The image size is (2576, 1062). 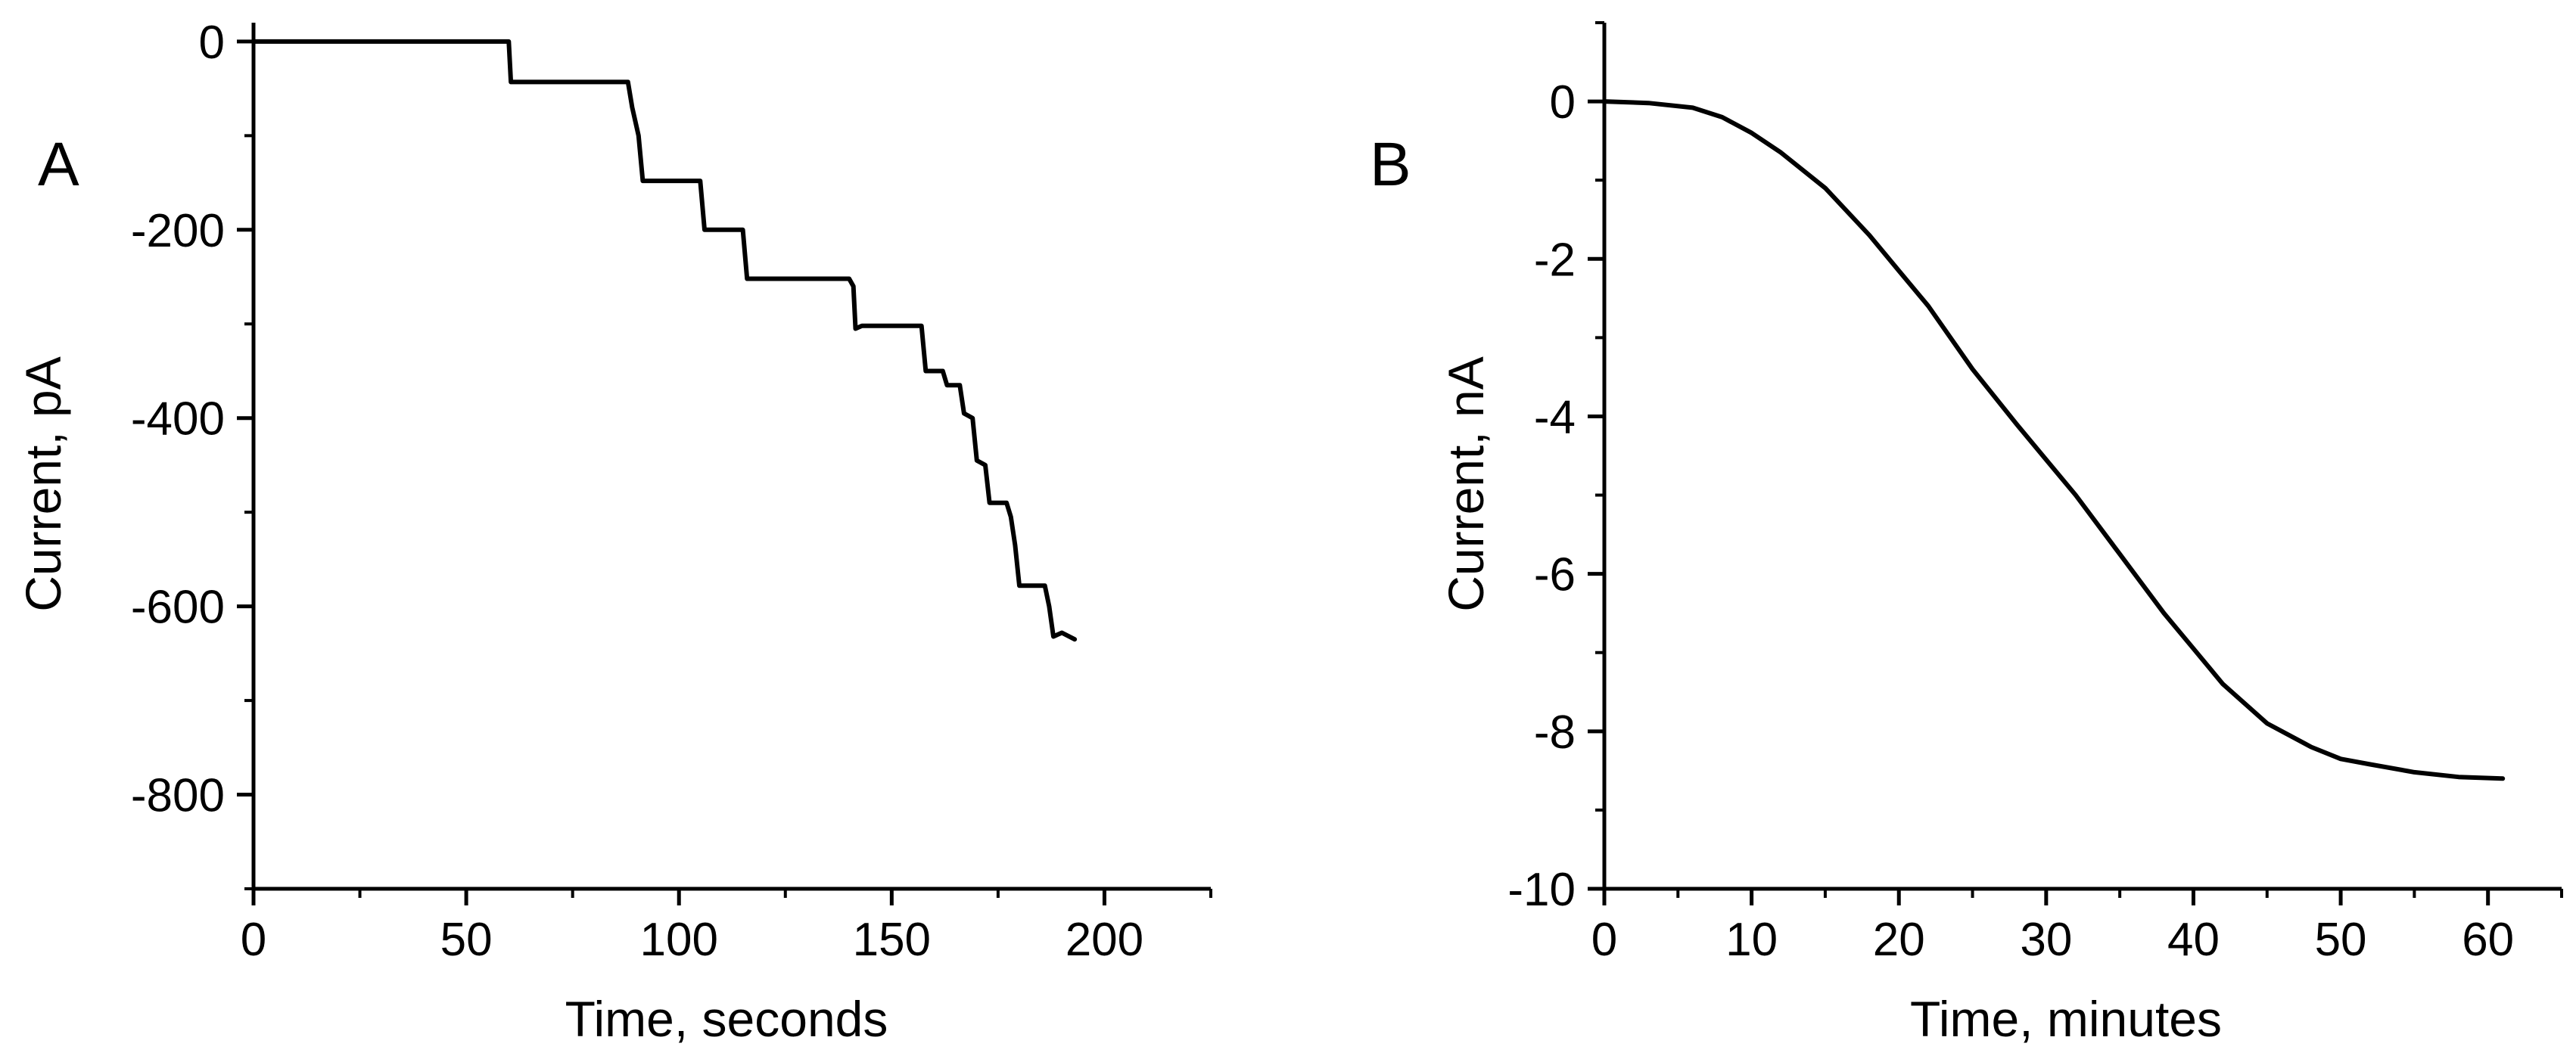 I want to click on panel-b-xlabel: Time, minutes, so click(x=2066, y=1019).